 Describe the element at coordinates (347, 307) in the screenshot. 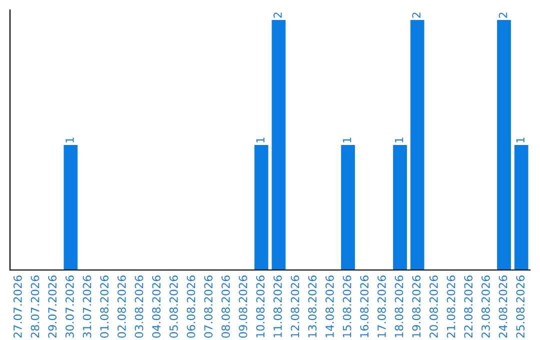

I see `x-tick-label: 15.08.2026` at that location.